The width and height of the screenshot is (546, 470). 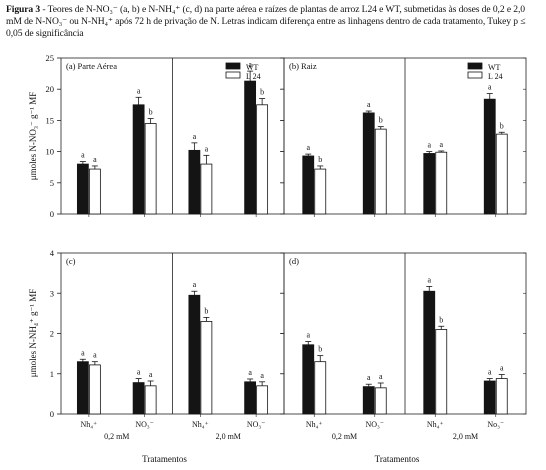 I want to click on y-axis-label-bottom: μmoles N-NH₄⁺ g⁻¹ MF, so click(x=33, y=333).